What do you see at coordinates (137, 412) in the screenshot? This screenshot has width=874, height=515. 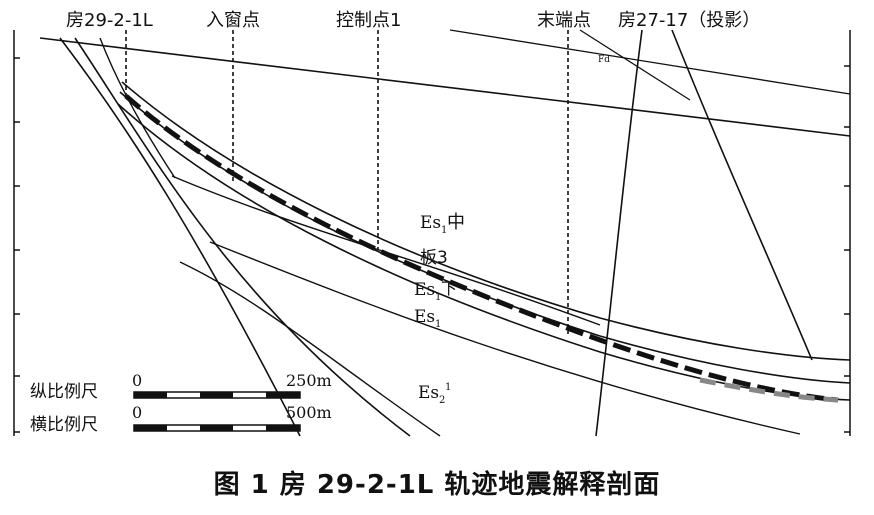 I see `horizontal-scale-start: 0` at bounding box center [137, 412].